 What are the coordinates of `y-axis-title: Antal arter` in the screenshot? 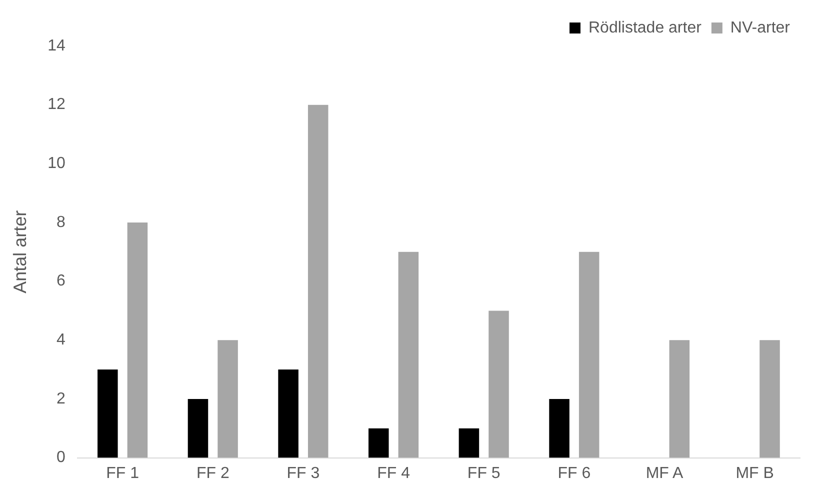 It's located at (20, 252).